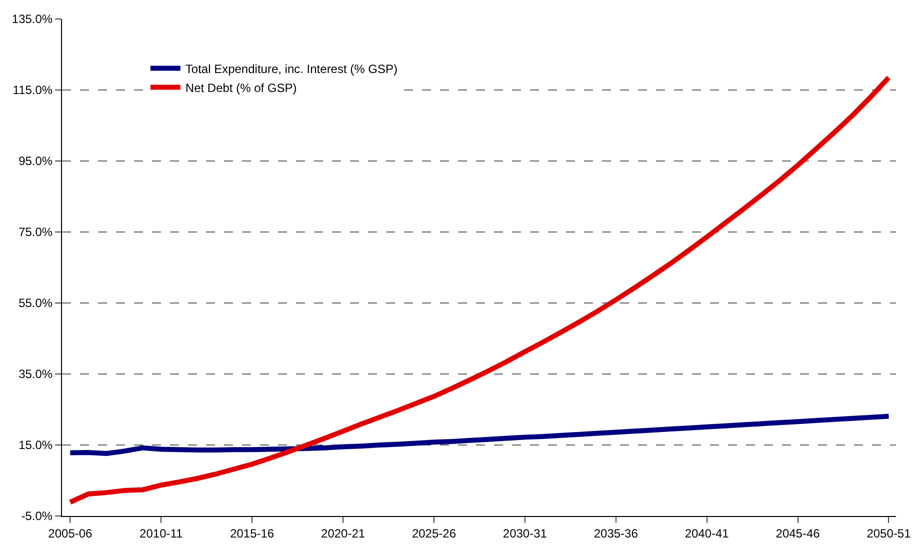  I want to click on y-tick-label: 55.0%, so click(35, 303).